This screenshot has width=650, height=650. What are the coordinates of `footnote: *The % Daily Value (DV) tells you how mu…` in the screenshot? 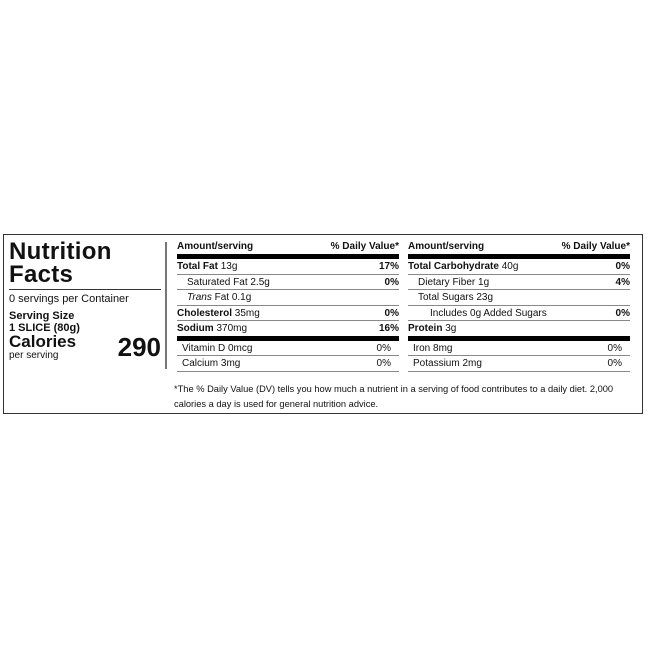 It's located at (394, 396).